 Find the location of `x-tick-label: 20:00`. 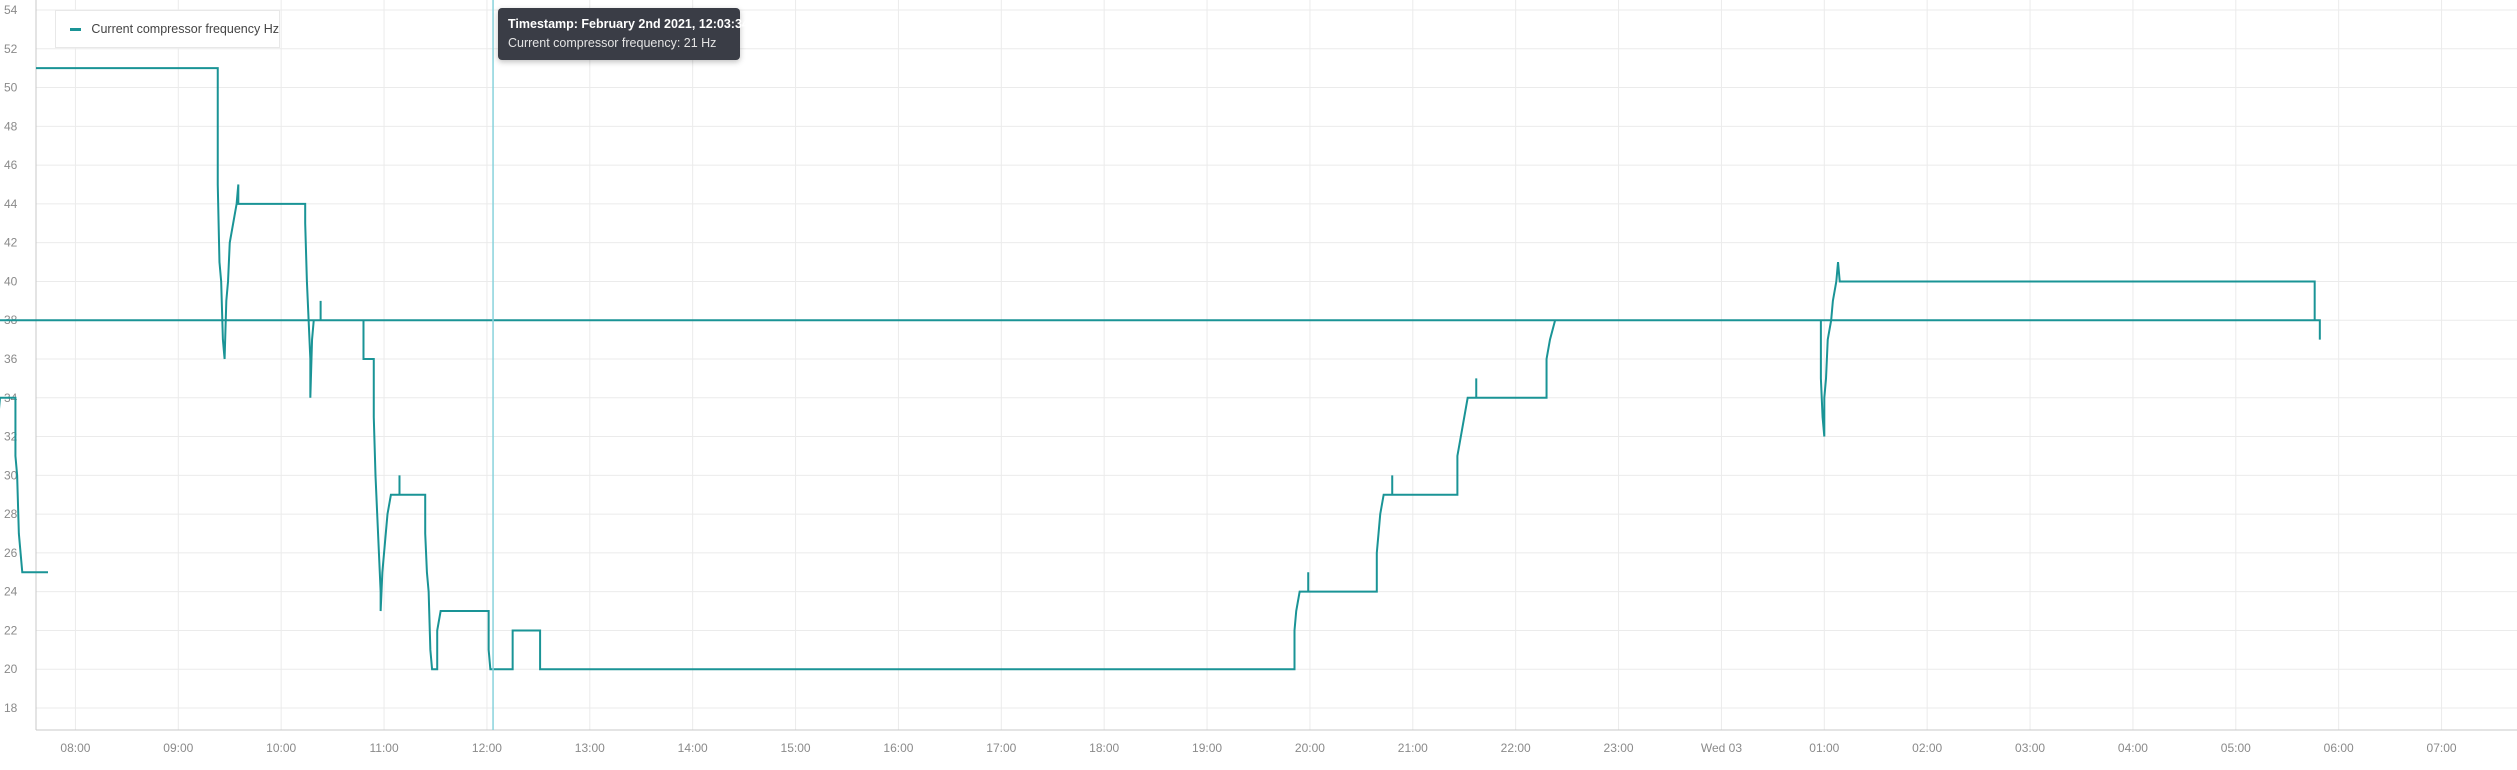

x-tick-label: 20:00 is located at coordinates (1310, 748).